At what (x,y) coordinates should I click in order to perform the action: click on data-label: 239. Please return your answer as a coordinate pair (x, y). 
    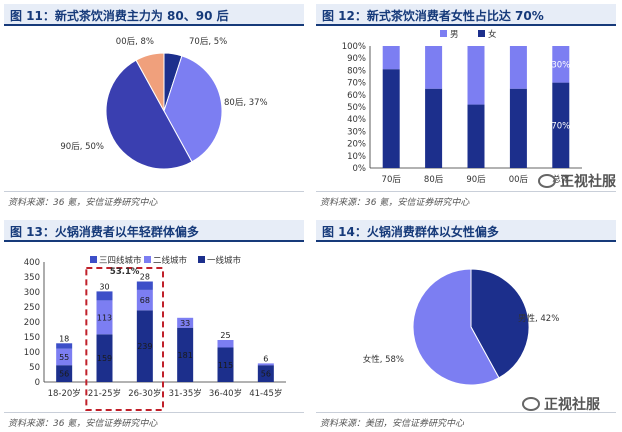
    Looking at the image, I should click on (144, 346).